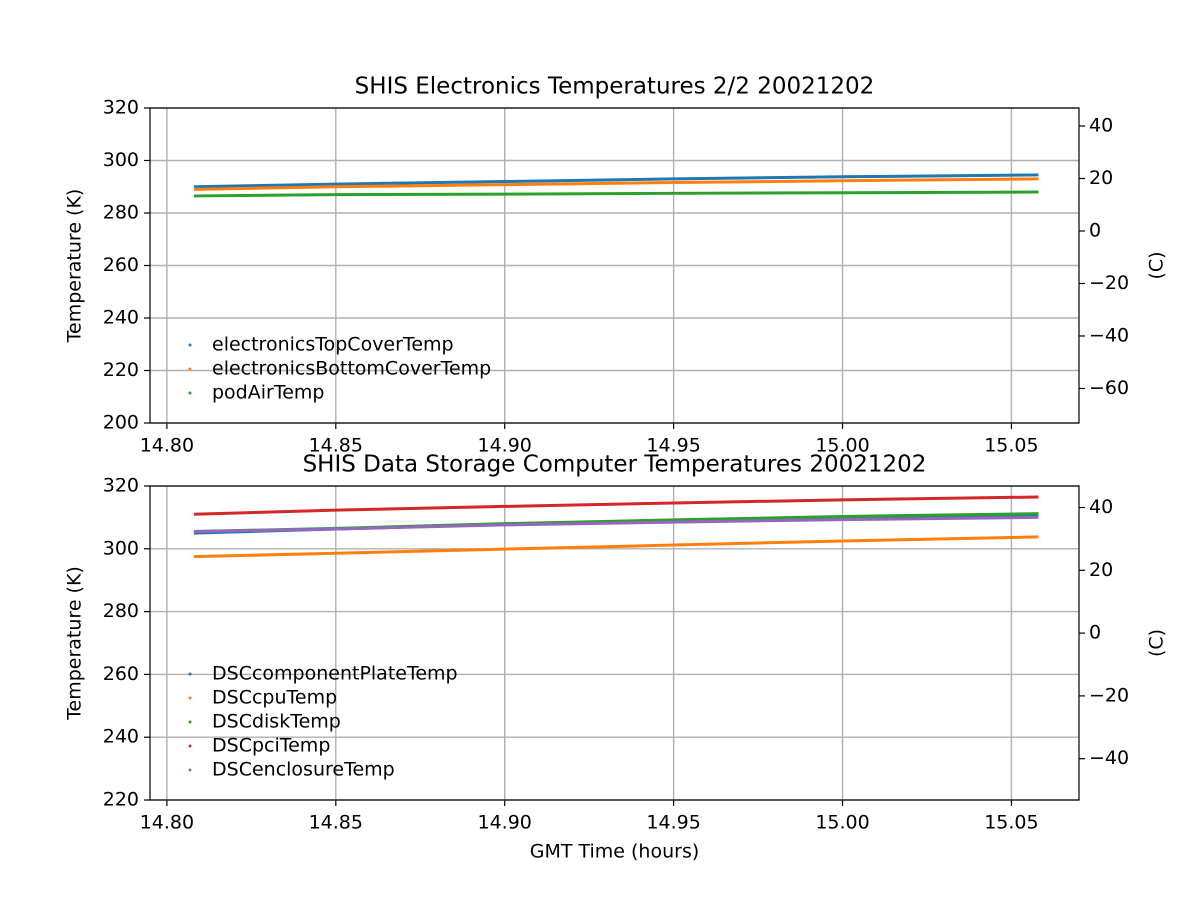 Image resolution: width=1200 pixels, height=900 pixels. What do you see at coordinates (303, 770) in the screenshot?
I see `legend-label: DSCenclosureTemp` at bounding box center [303, 770].